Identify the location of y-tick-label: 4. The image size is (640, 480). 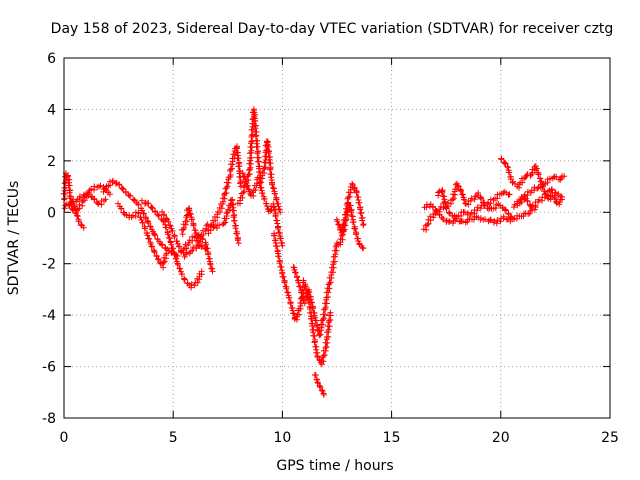
(51, 110).